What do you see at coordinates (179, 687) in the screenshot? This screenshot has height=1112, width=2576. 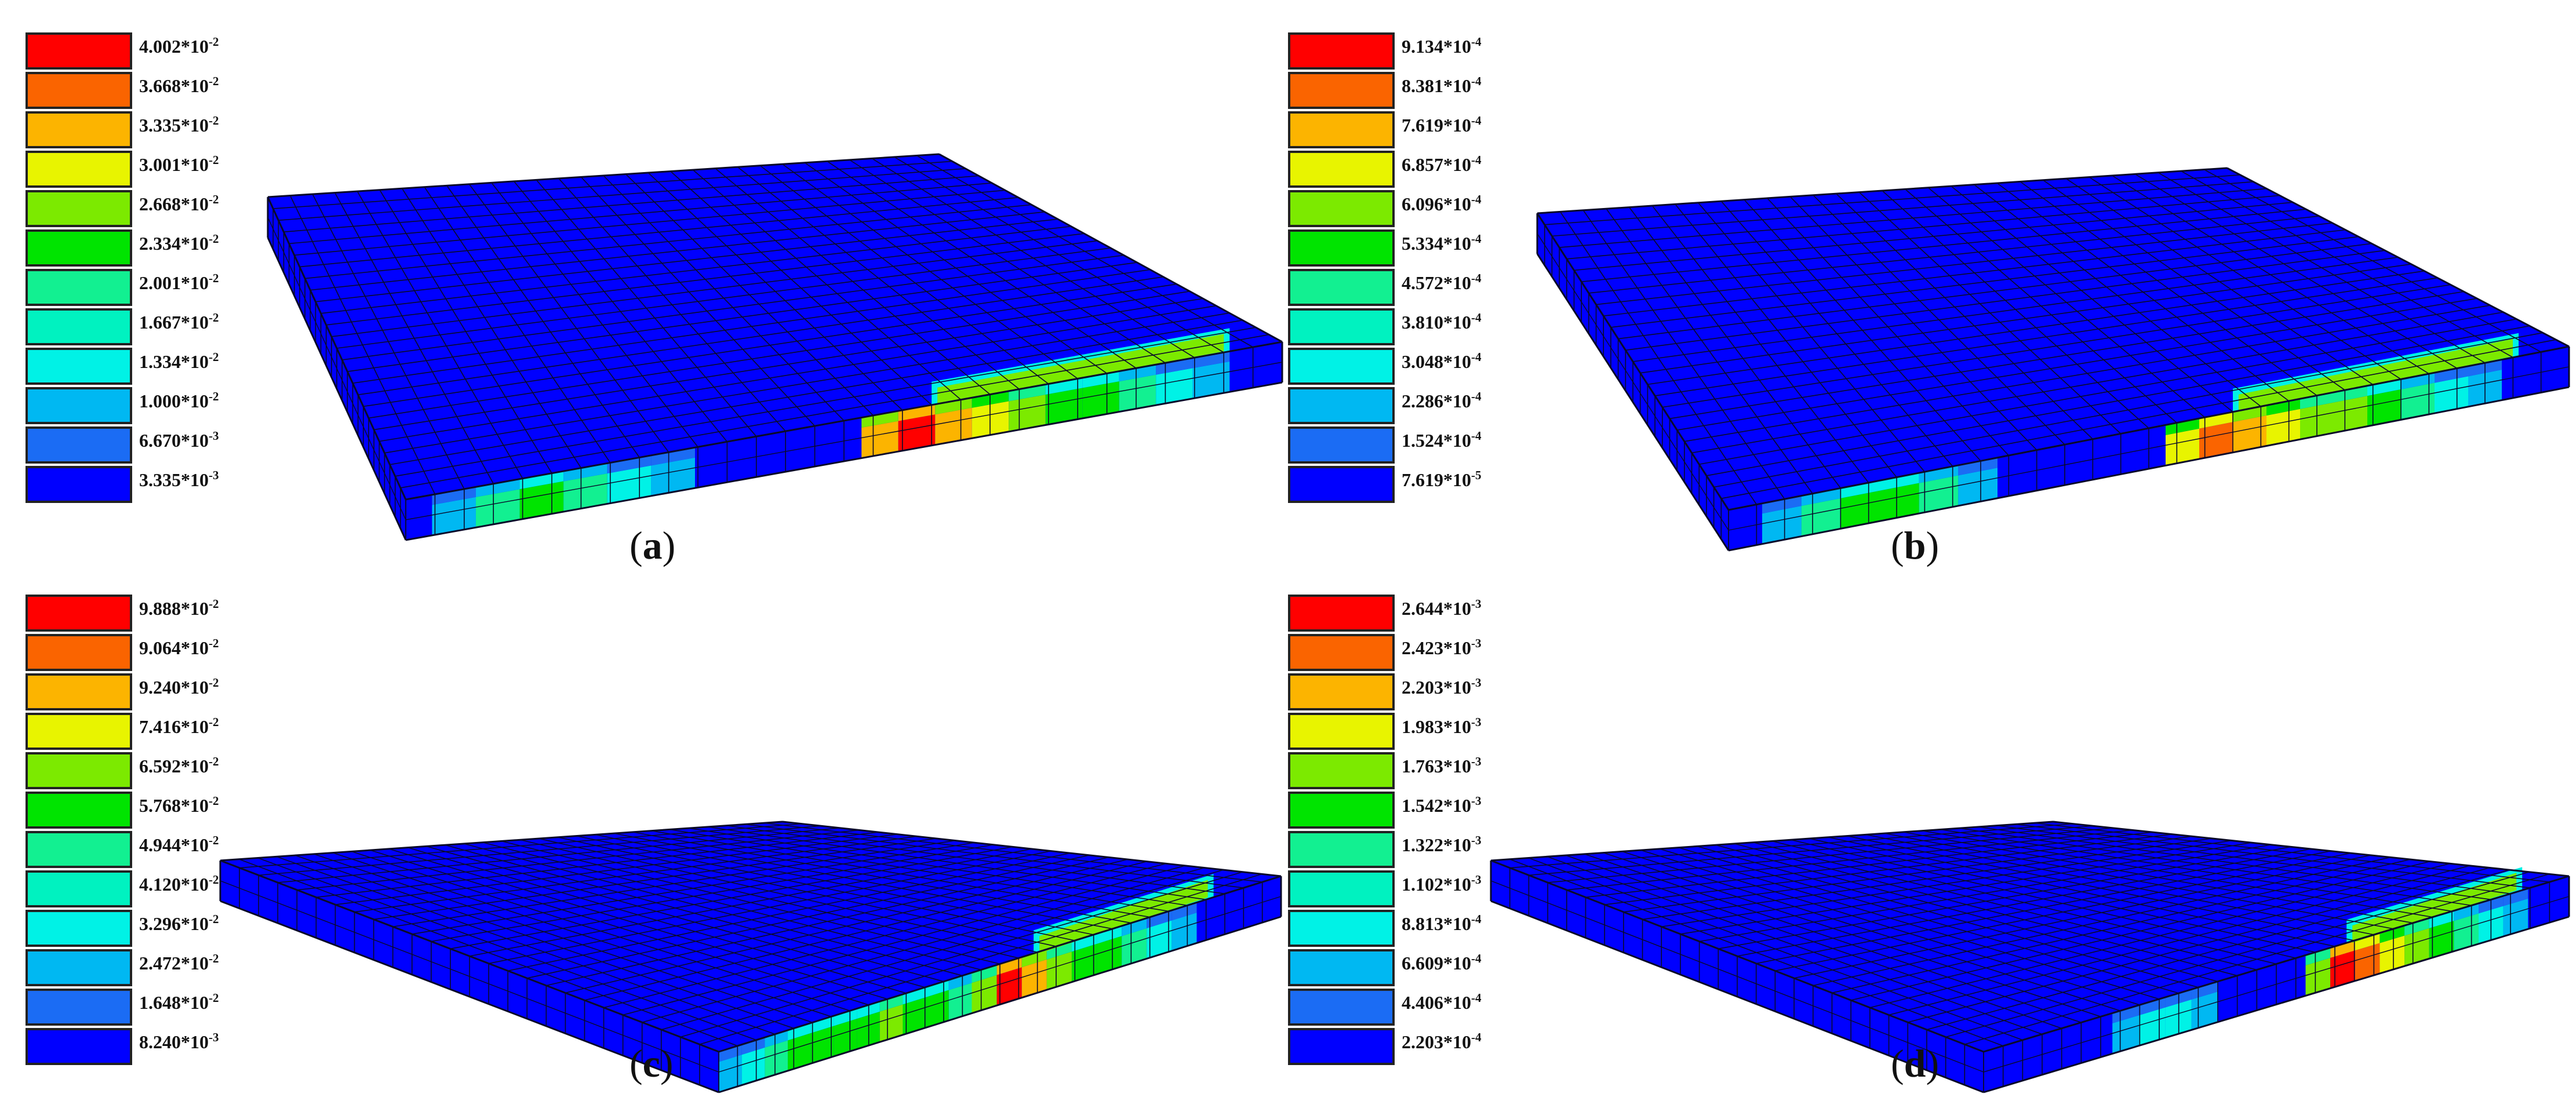 I see `legend-tick-label: 9.240*10-2` at bounding box center [179, 687].